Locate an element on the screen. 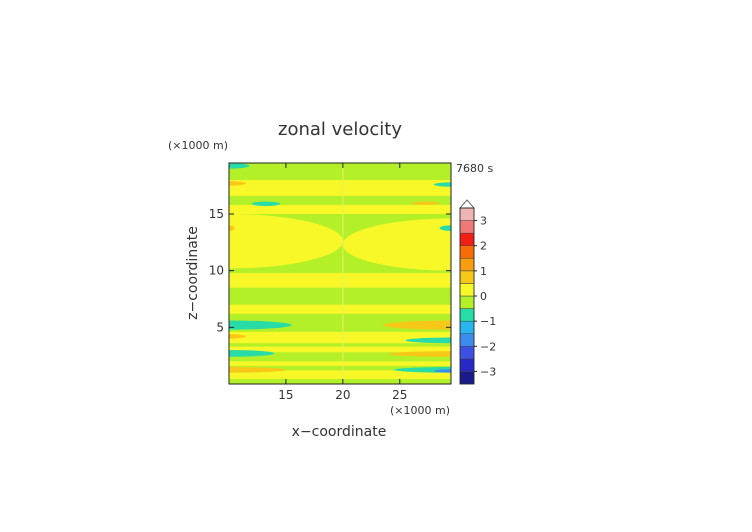 Image resolution: width=752 pixels, height=532 pixels. x-axis-label: x−coordinate is located at coordinates (339, 432).